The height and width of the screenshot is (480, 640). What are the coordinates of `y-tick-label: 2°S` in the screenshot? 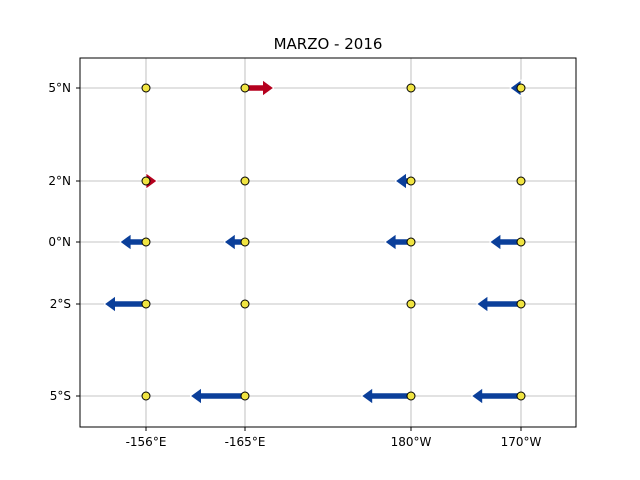 It's located at (60, 304).